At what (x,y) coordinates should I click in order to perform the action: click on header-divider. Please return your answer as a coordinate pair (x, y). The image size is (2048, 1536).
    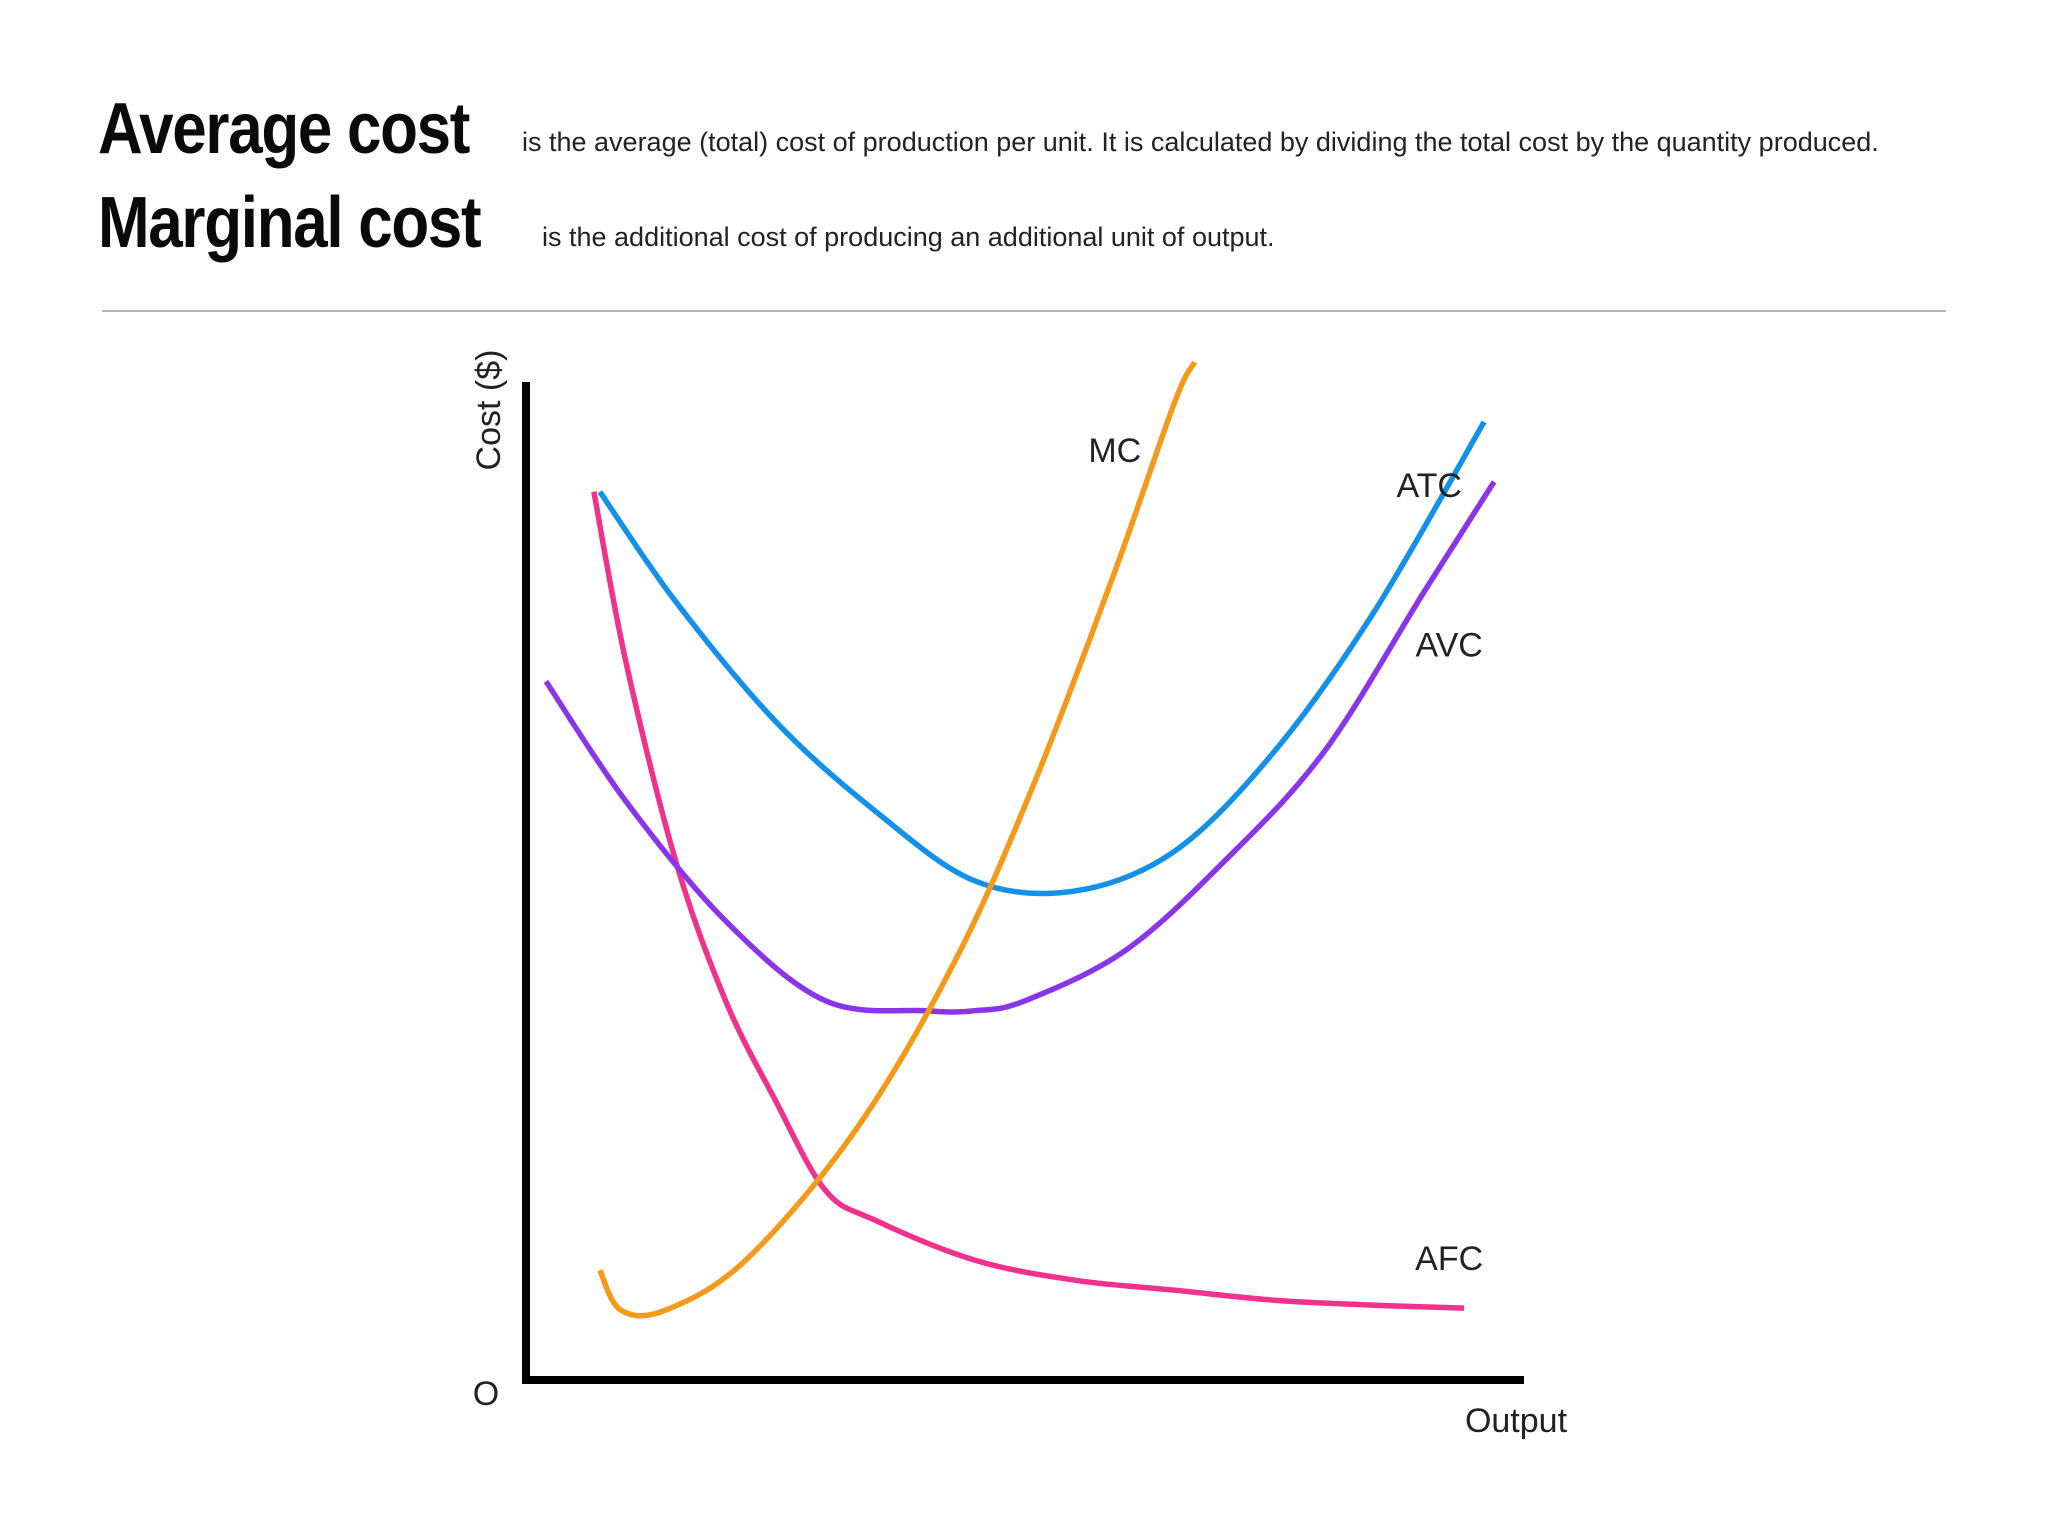
    Looking at the image, I should click on (1024, 311).